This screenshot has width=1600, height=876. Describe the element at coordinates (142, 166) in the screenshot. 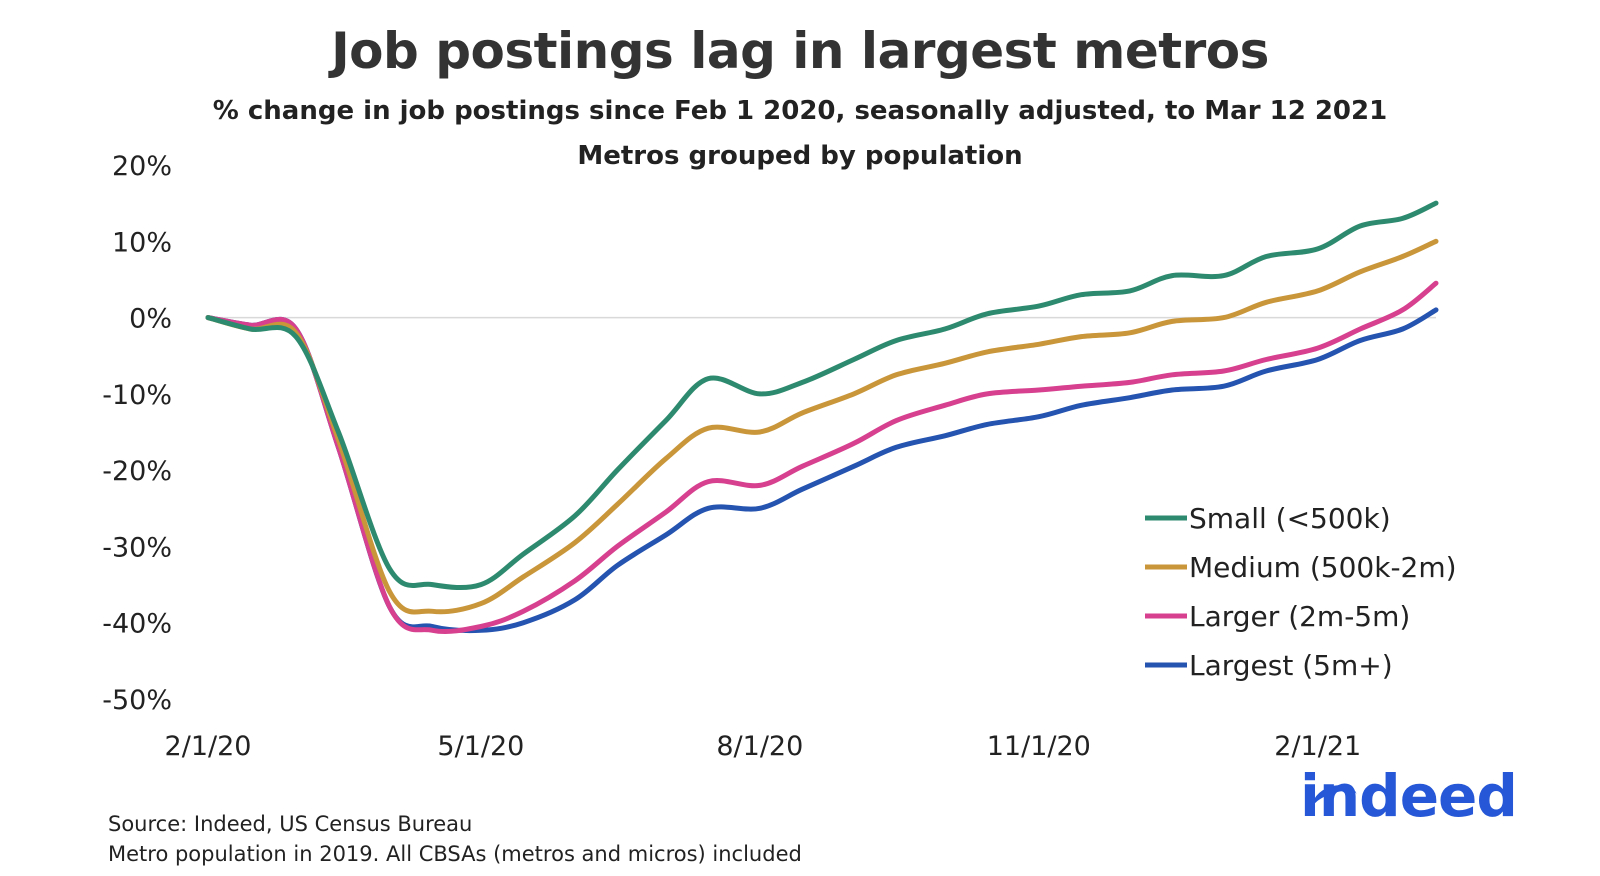

I see `y-tick-label: 20%` at that location.